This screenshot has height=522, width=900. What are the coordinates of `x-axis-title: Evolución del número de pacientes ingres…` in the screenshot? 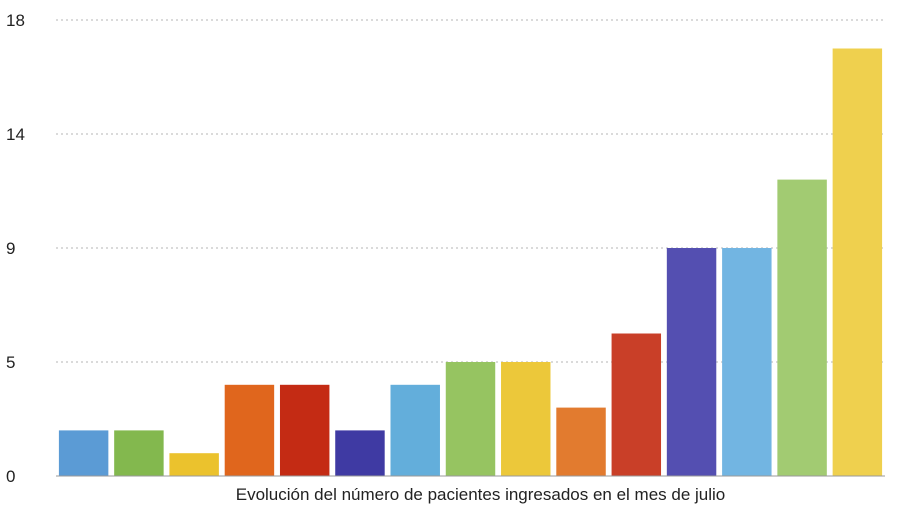 It's located at (481, 494).